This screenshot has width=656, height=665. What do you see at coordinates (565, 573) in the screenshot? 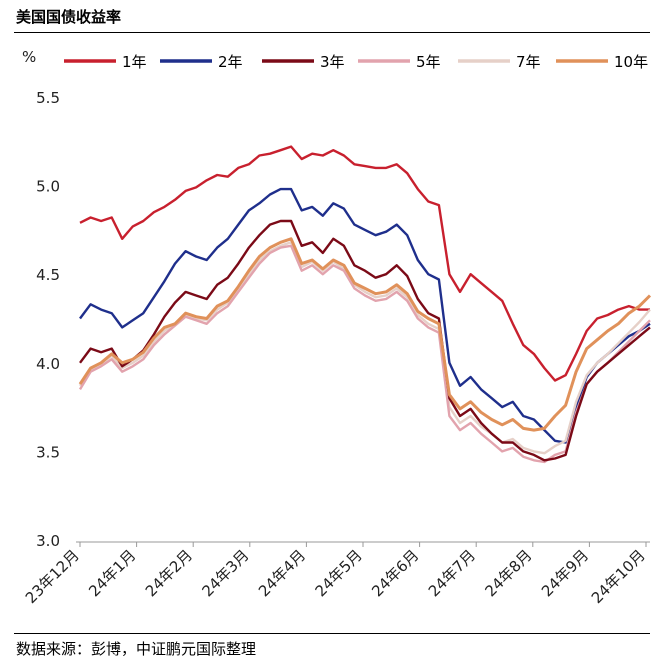
I see `x-tick-label: 24年9月` at bounding box center [565, 573].